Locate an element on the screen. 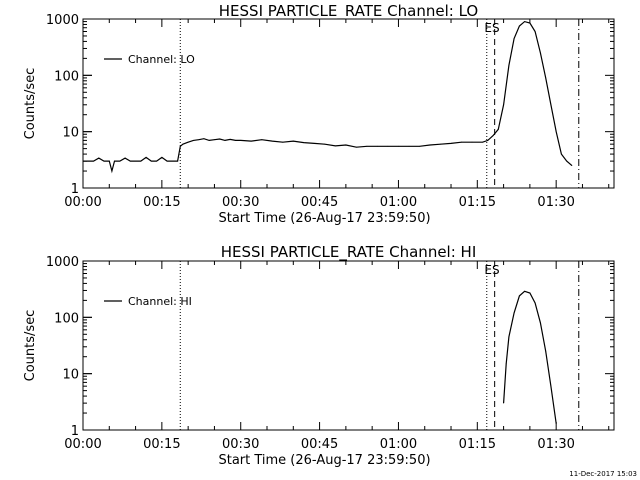  x-tick-label: 00:15 is located at coordinates (161, 202).